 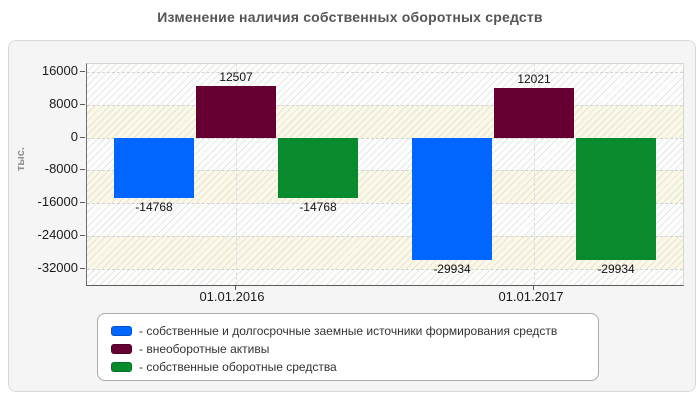 I want to click on y-tick-label: 8000, so click(x=63, y=103).